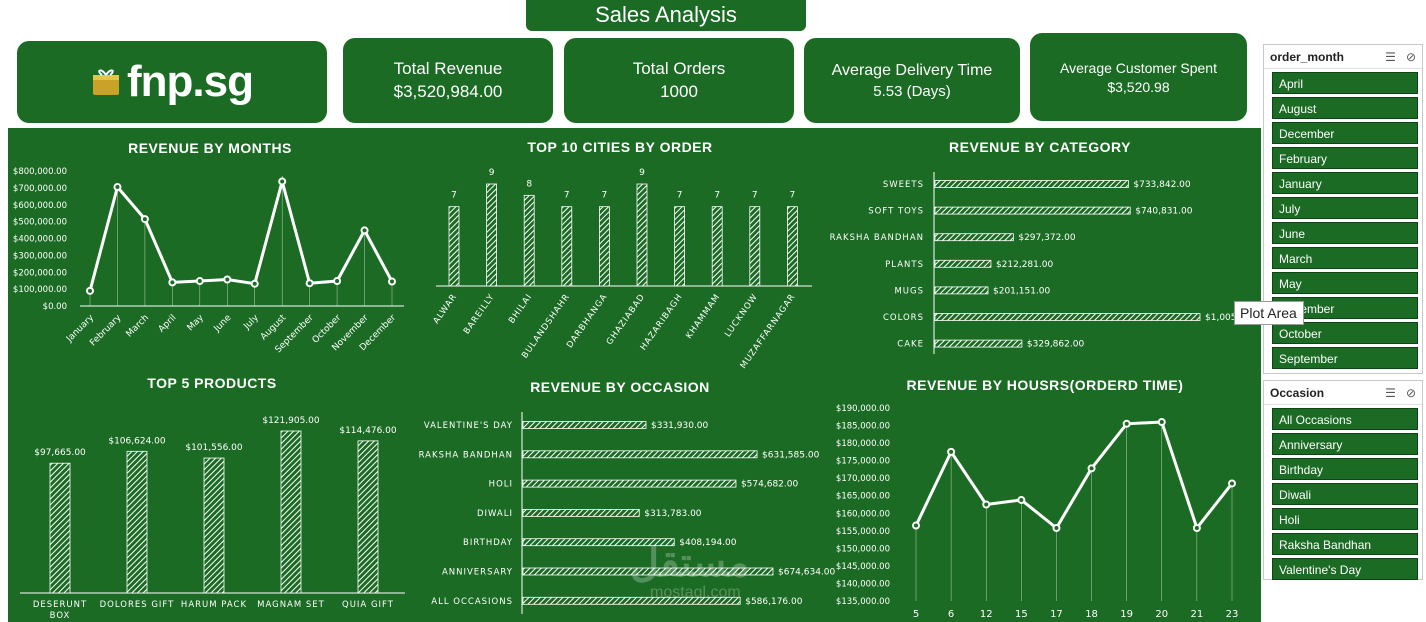  Describe the element at coordinates (60, 453) in the screenshot. I see `data-label: $97,665.00` at that location.